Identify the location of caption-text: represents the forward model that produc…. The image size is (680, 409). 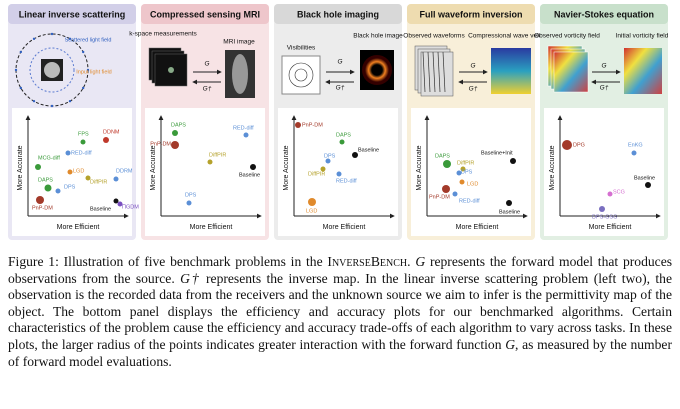
(340, 270).